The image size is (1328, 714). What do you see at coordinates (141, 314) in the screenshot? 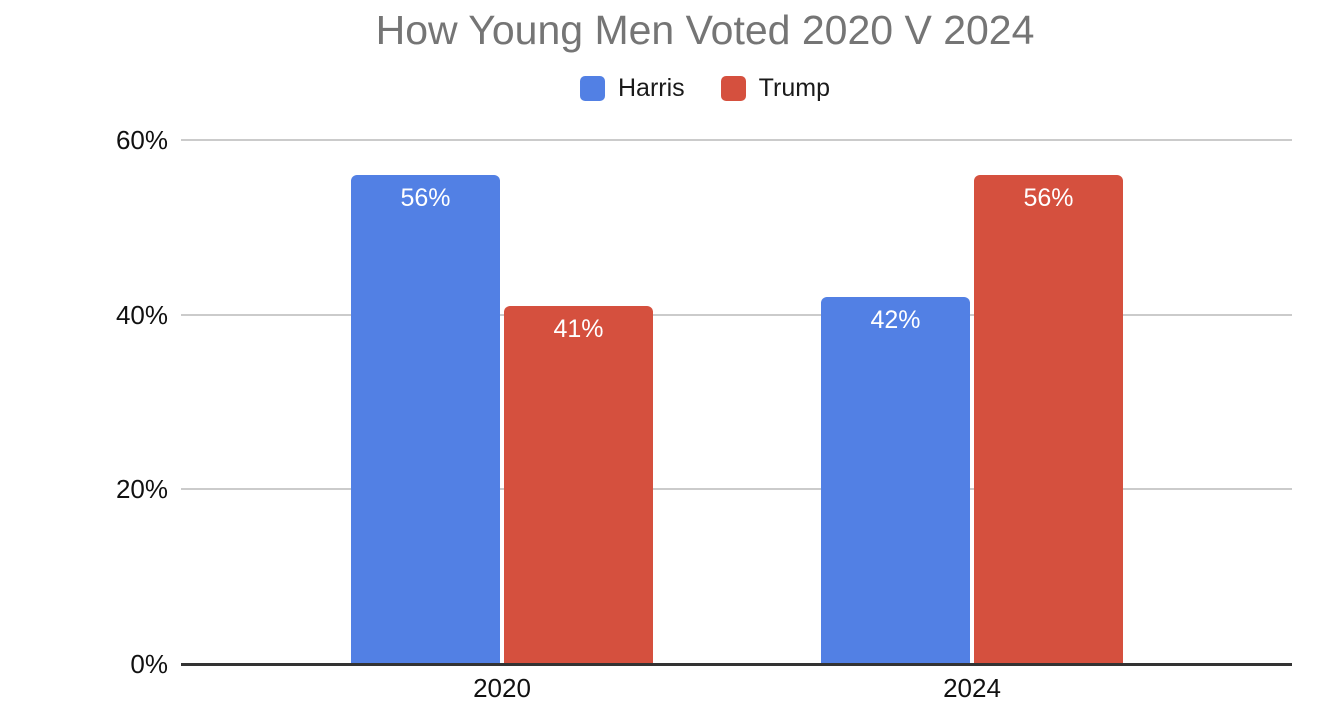
I see `y-tick-label-40%: 40%` at bounding box center [141, 314].